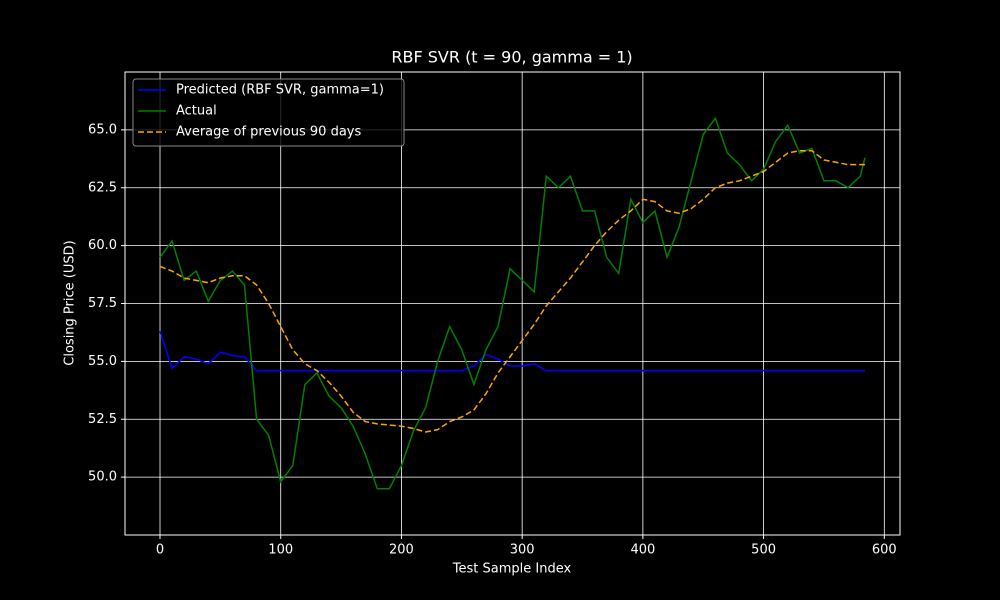 The image size is (1000, 600). I want to click on legend-box, so click(268, 112).